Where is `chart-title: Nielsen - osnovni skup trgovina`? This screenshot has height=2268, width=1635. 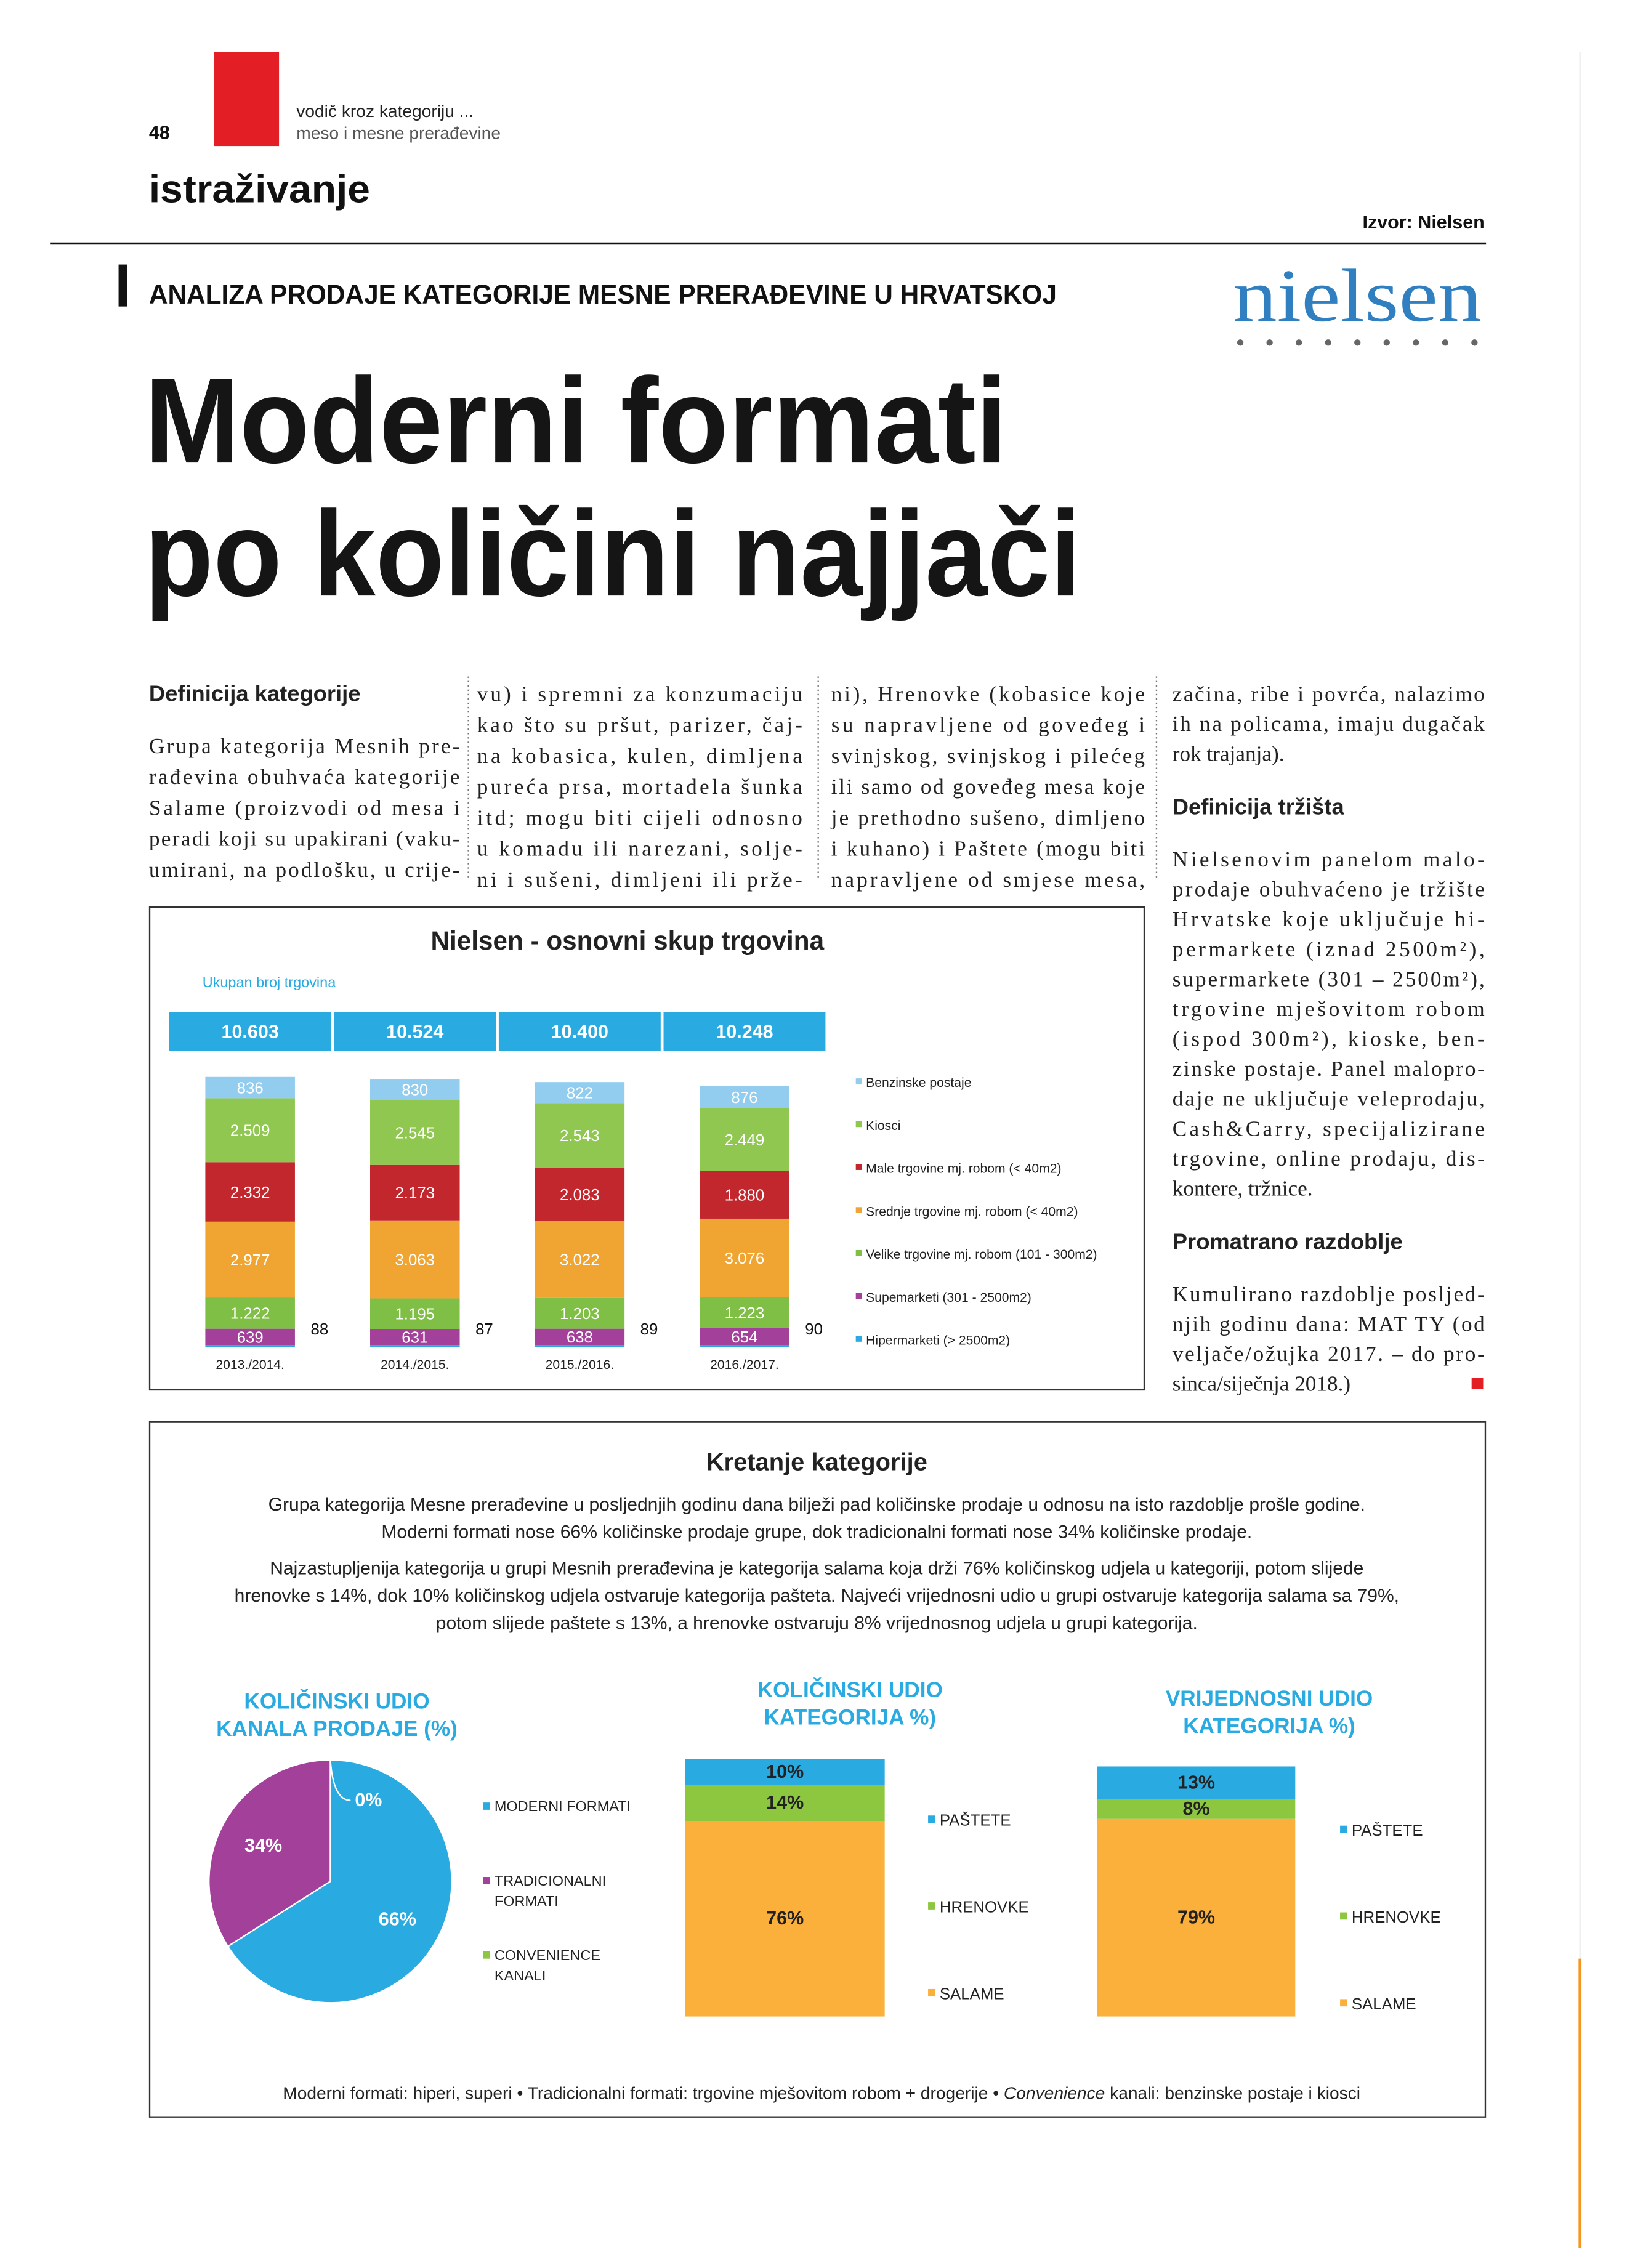 chart-title: Nielsen - osnovni skup trgovina is located at coordinates (628, 941).